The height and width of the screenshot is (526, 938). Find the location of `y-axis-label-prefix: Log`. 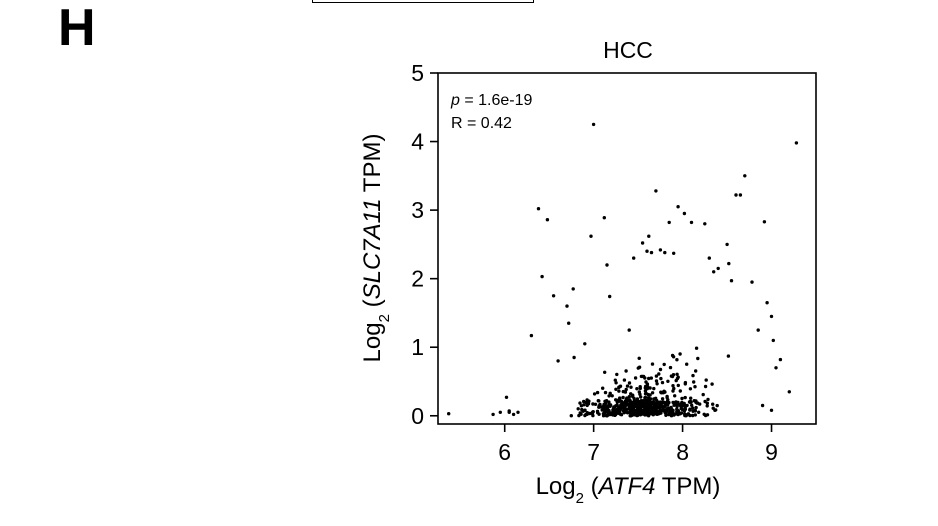

y-axis-label-prefix: Log is located at coordinates (372, 342).